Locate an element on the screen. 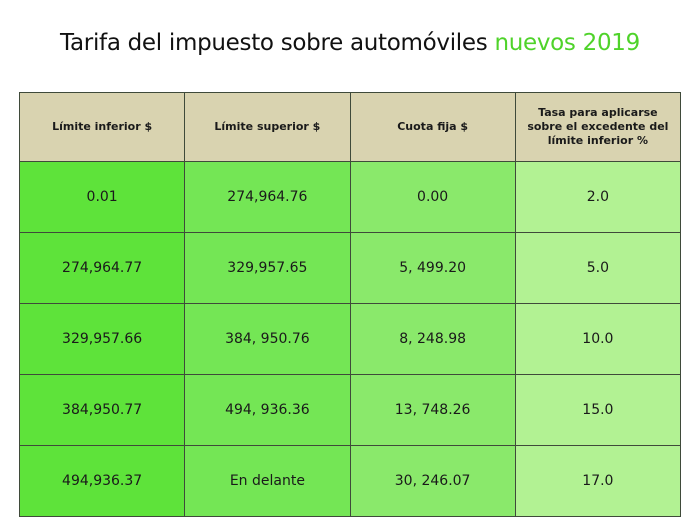 This screenshot has width=700, height=528. cell-cuota-fija: 0.00 is located at coordinates (432, 197).